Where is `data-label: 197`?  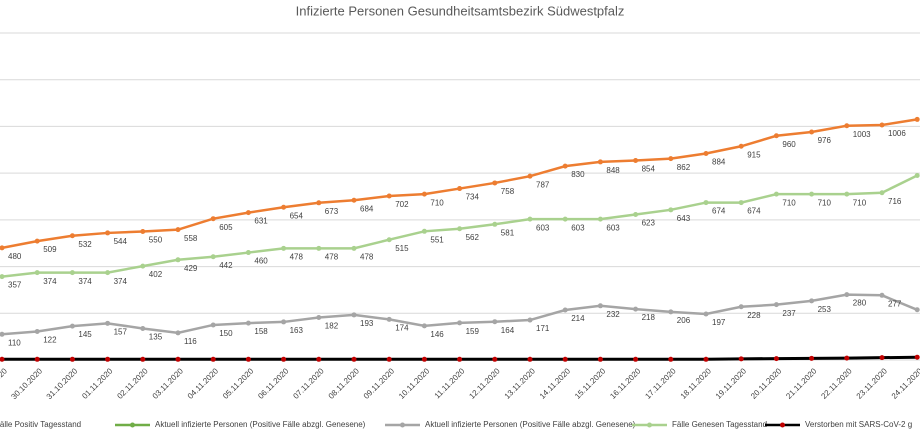
data-label: 197 is located at coordinates (719, 322).